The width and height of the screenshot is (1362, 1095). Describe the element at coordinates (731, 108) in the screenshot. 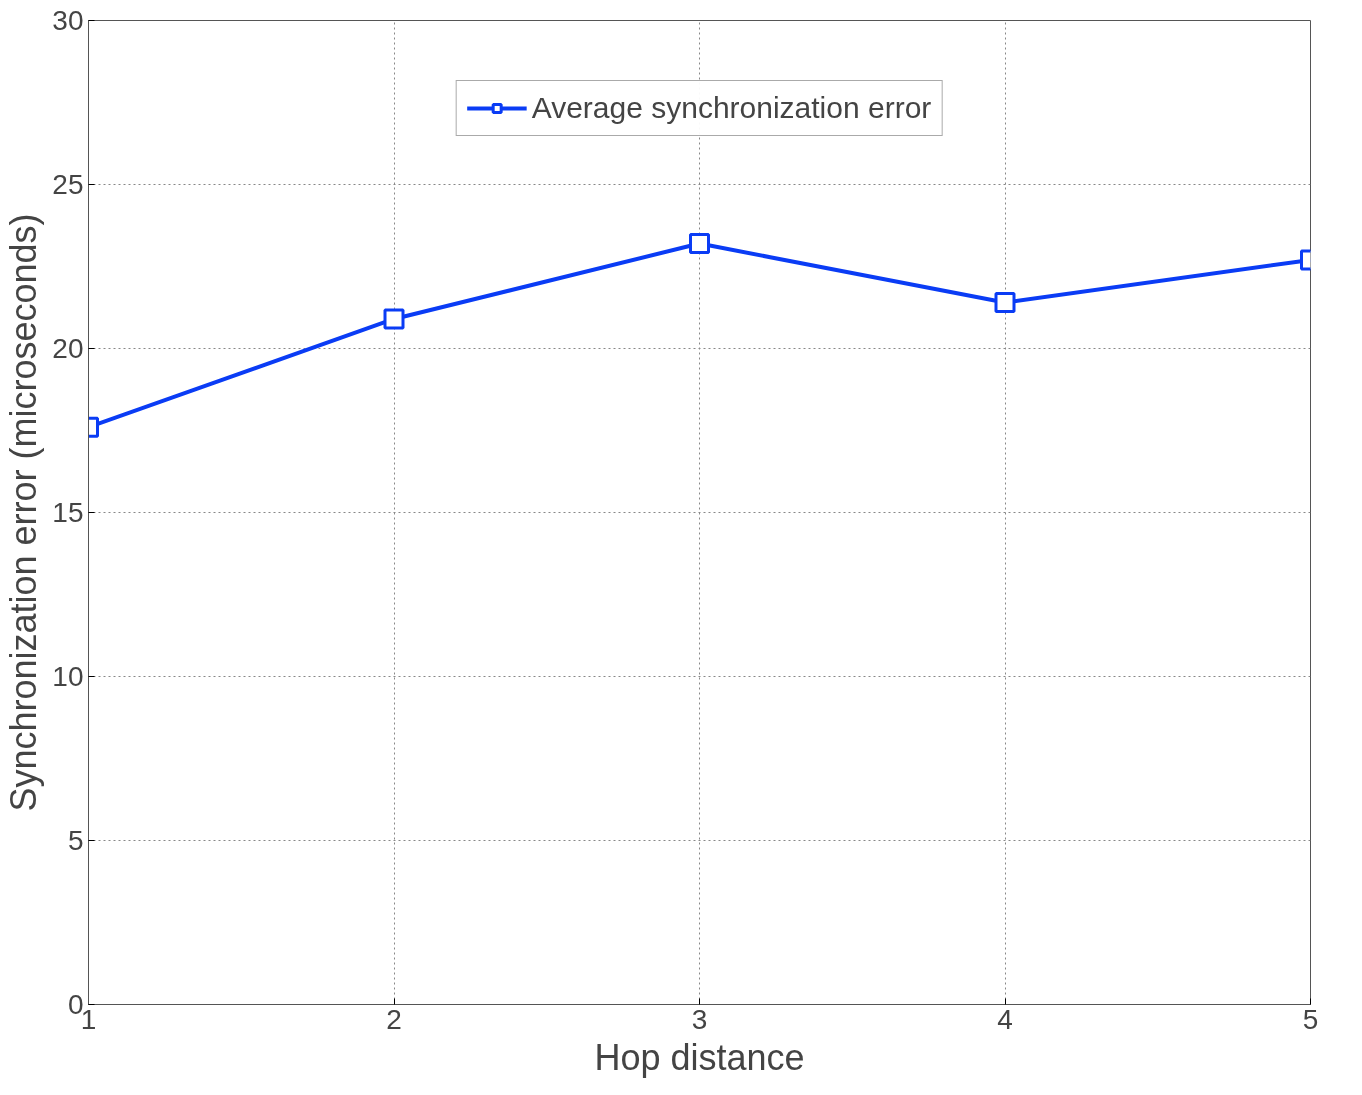

I see `legend-label: Average synchronization error` at that location.